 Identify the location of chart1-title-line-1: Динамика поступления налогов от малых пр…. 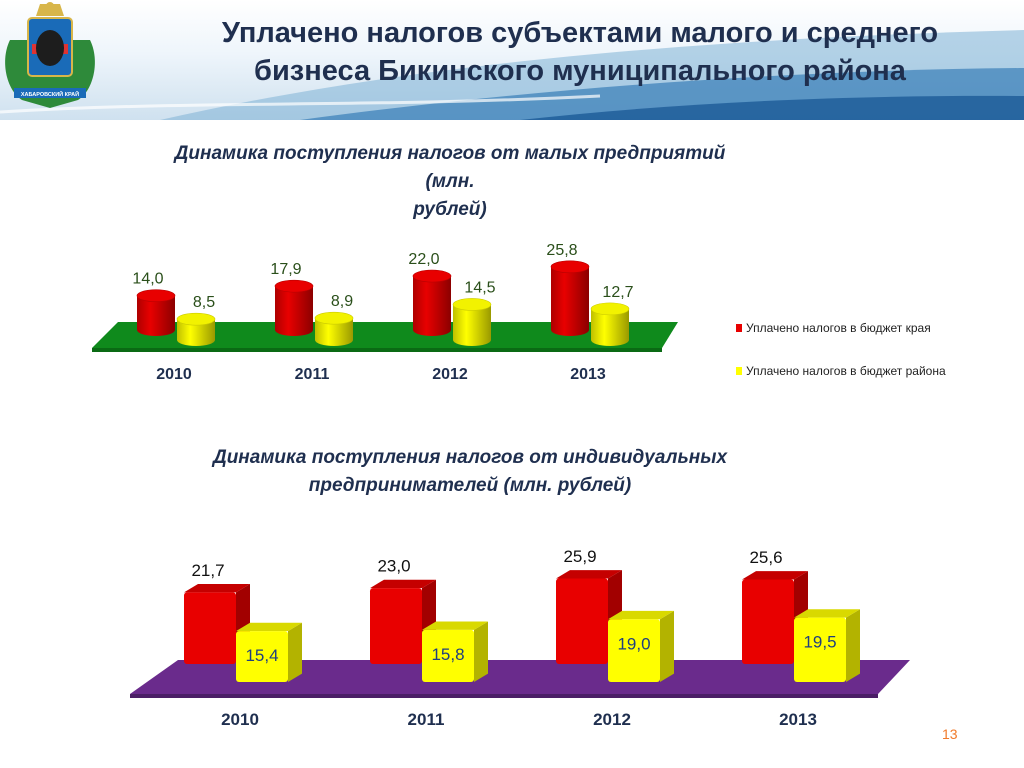
(450, 167).